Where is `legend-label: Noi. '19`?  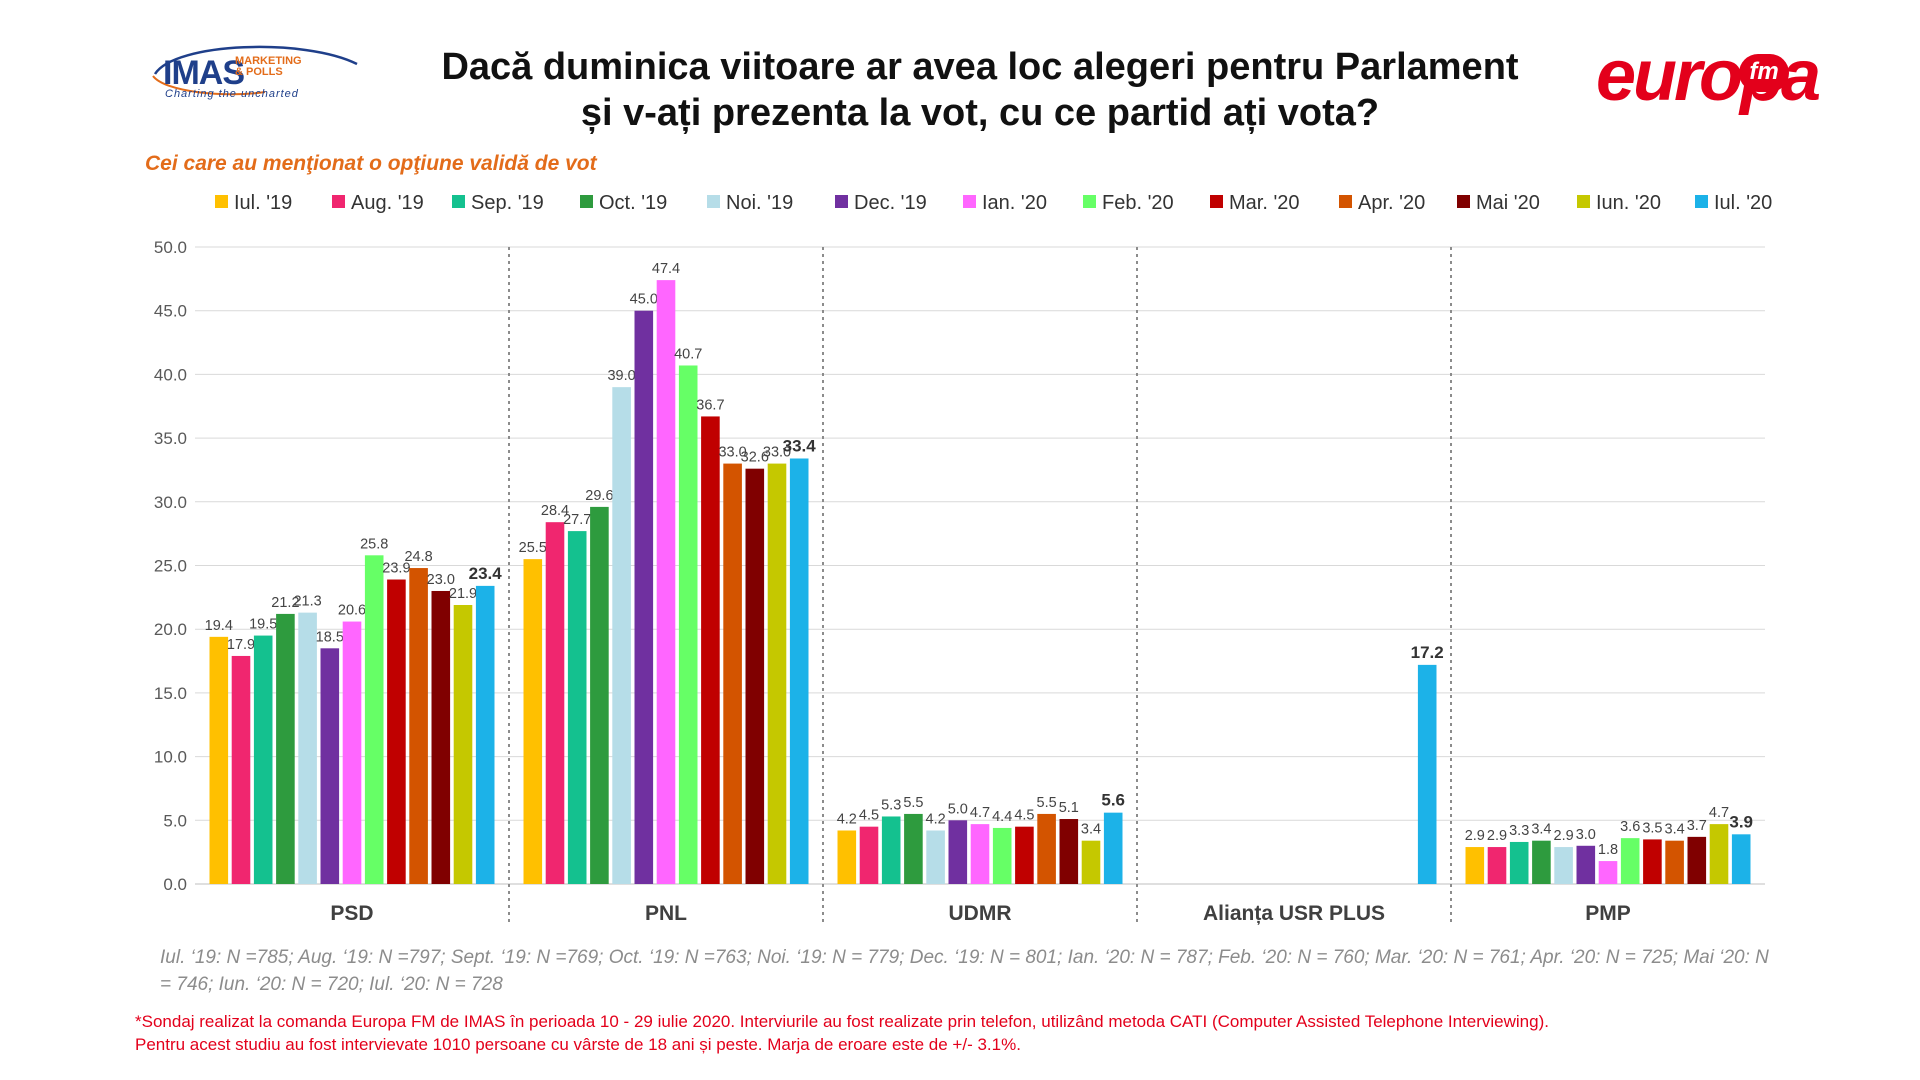
legend-label: Noi. '19 is located at coordinates (760, 203).